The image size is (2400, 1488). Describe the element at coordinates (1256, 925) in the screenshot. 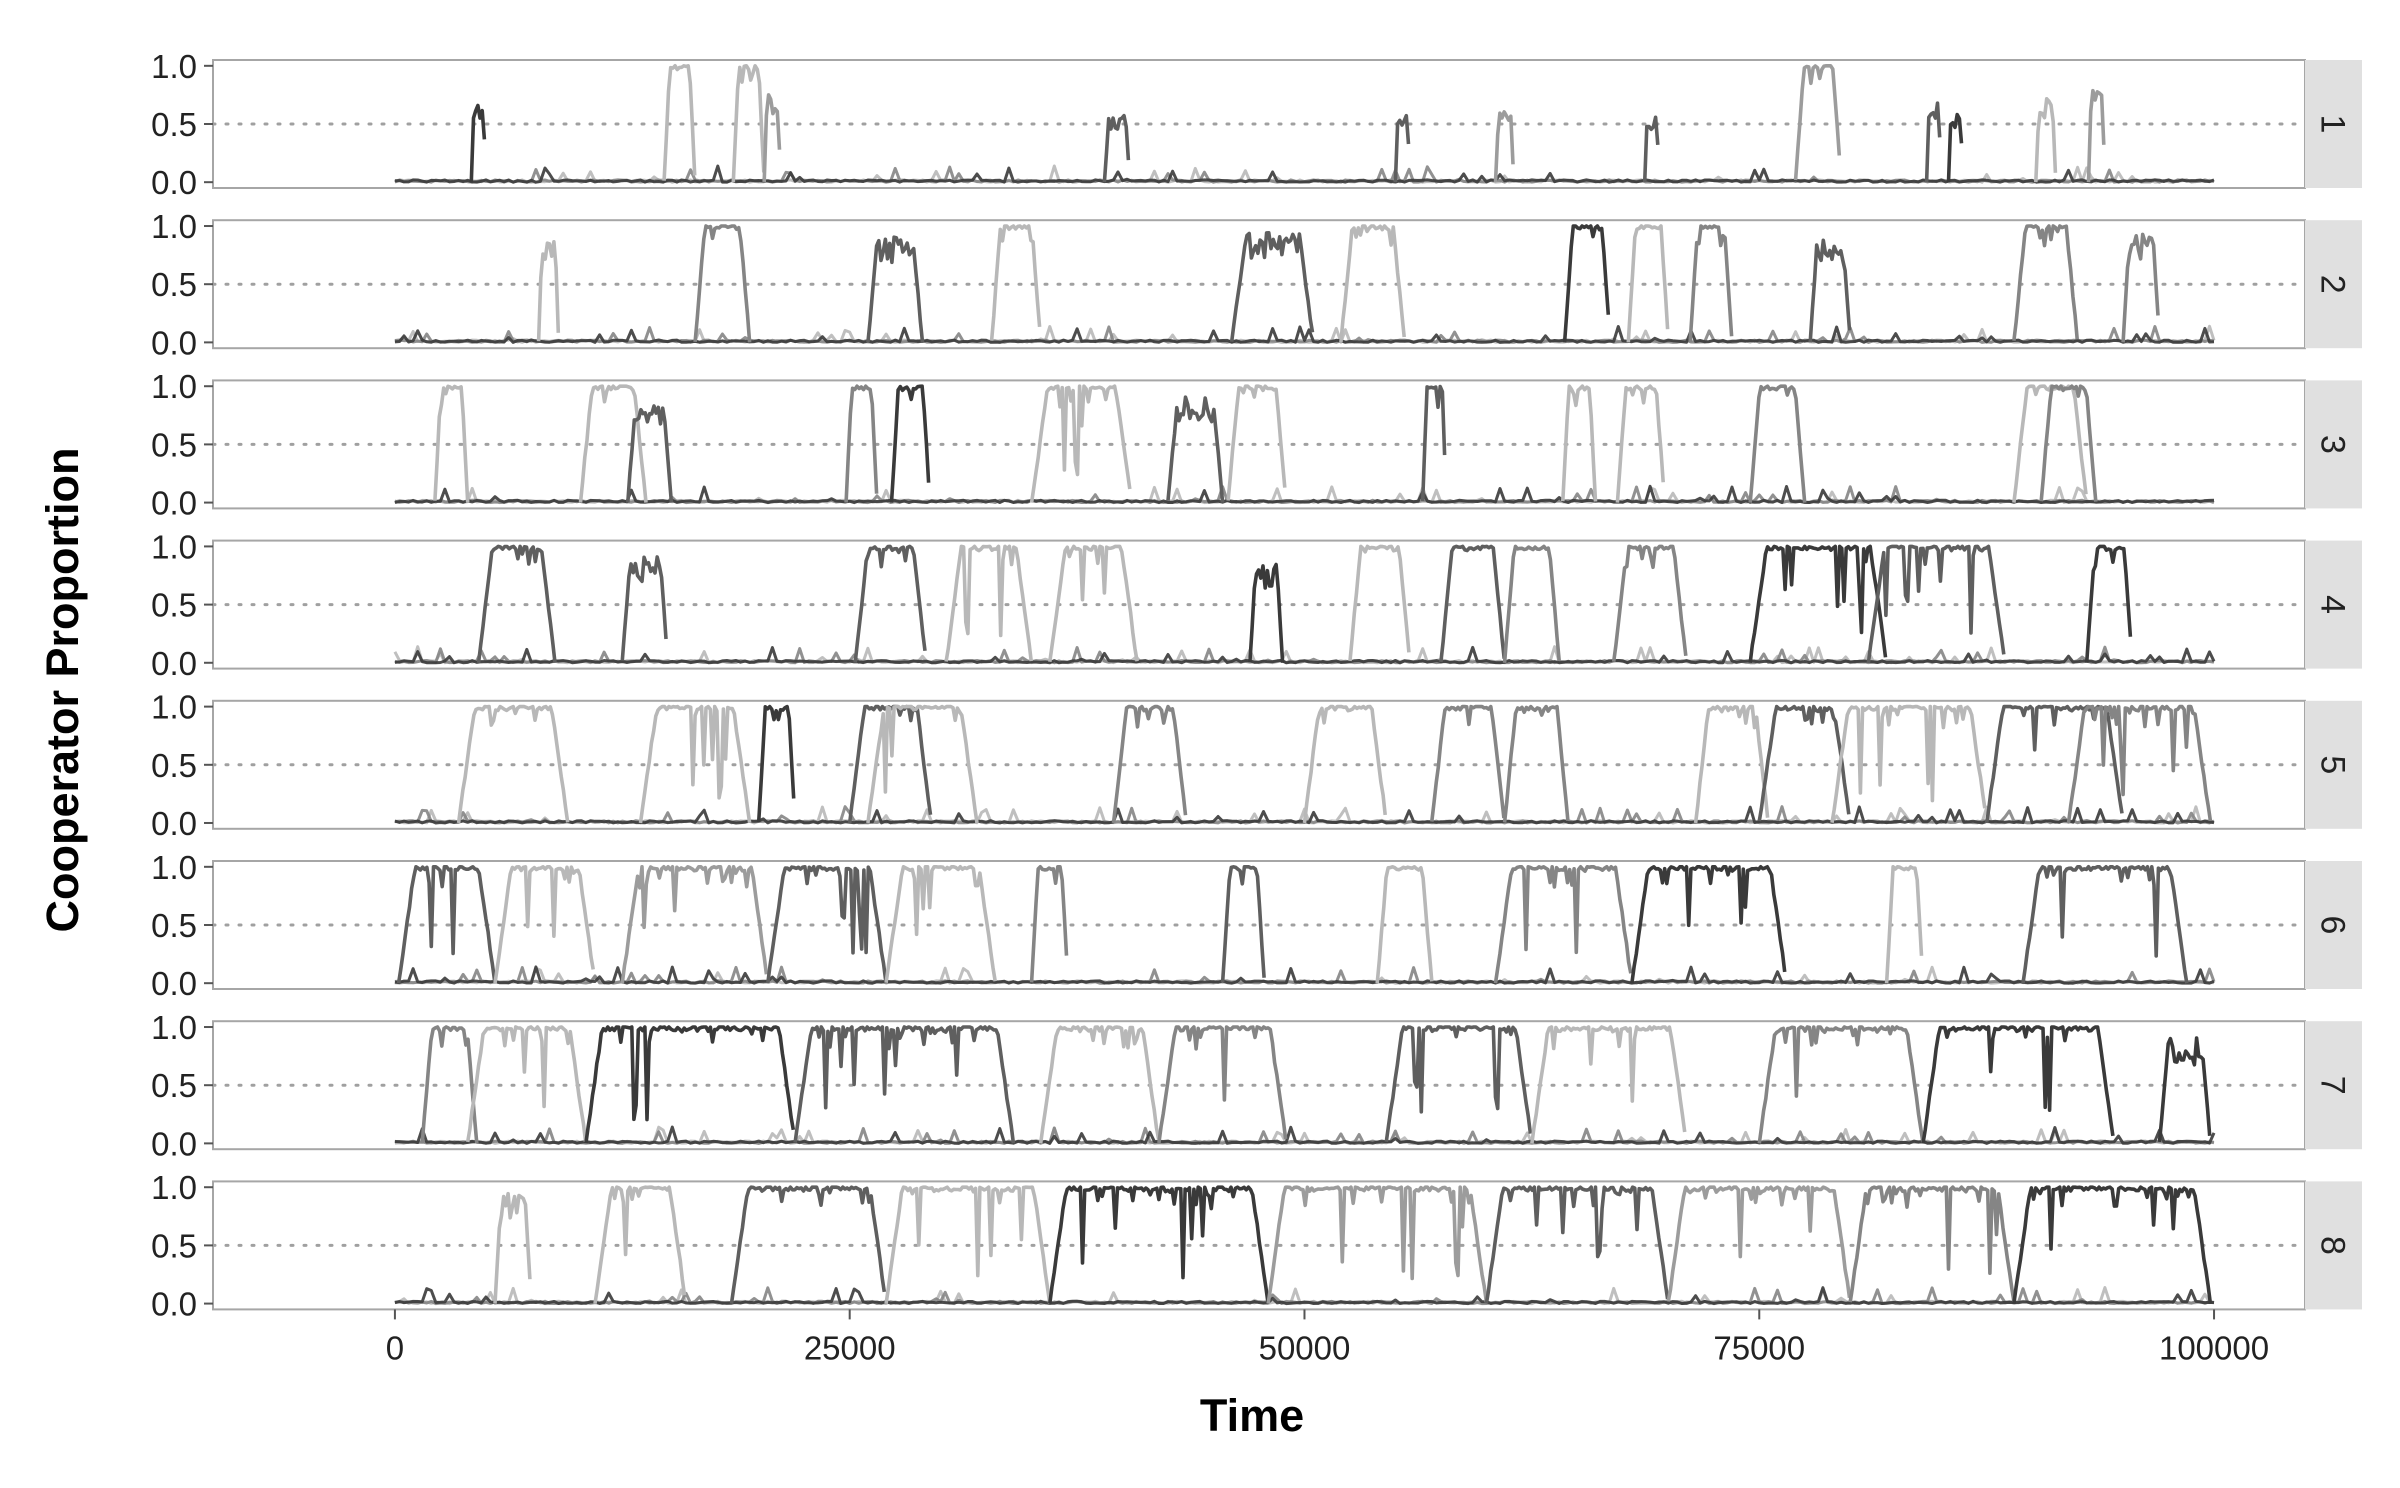

I see `facet-panel-6: 6 0.0 0.5 1.0` at that location.